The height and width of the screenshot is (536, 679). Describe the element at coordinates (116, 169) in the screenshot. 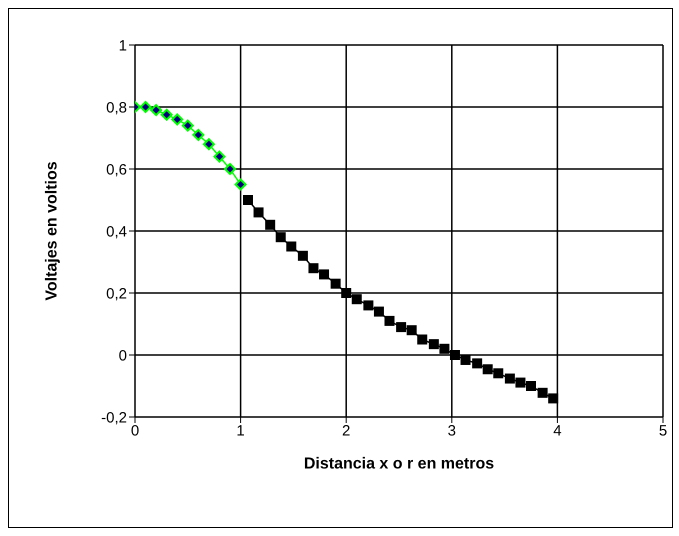

I see `y-tick-label: 0,6` at that location.